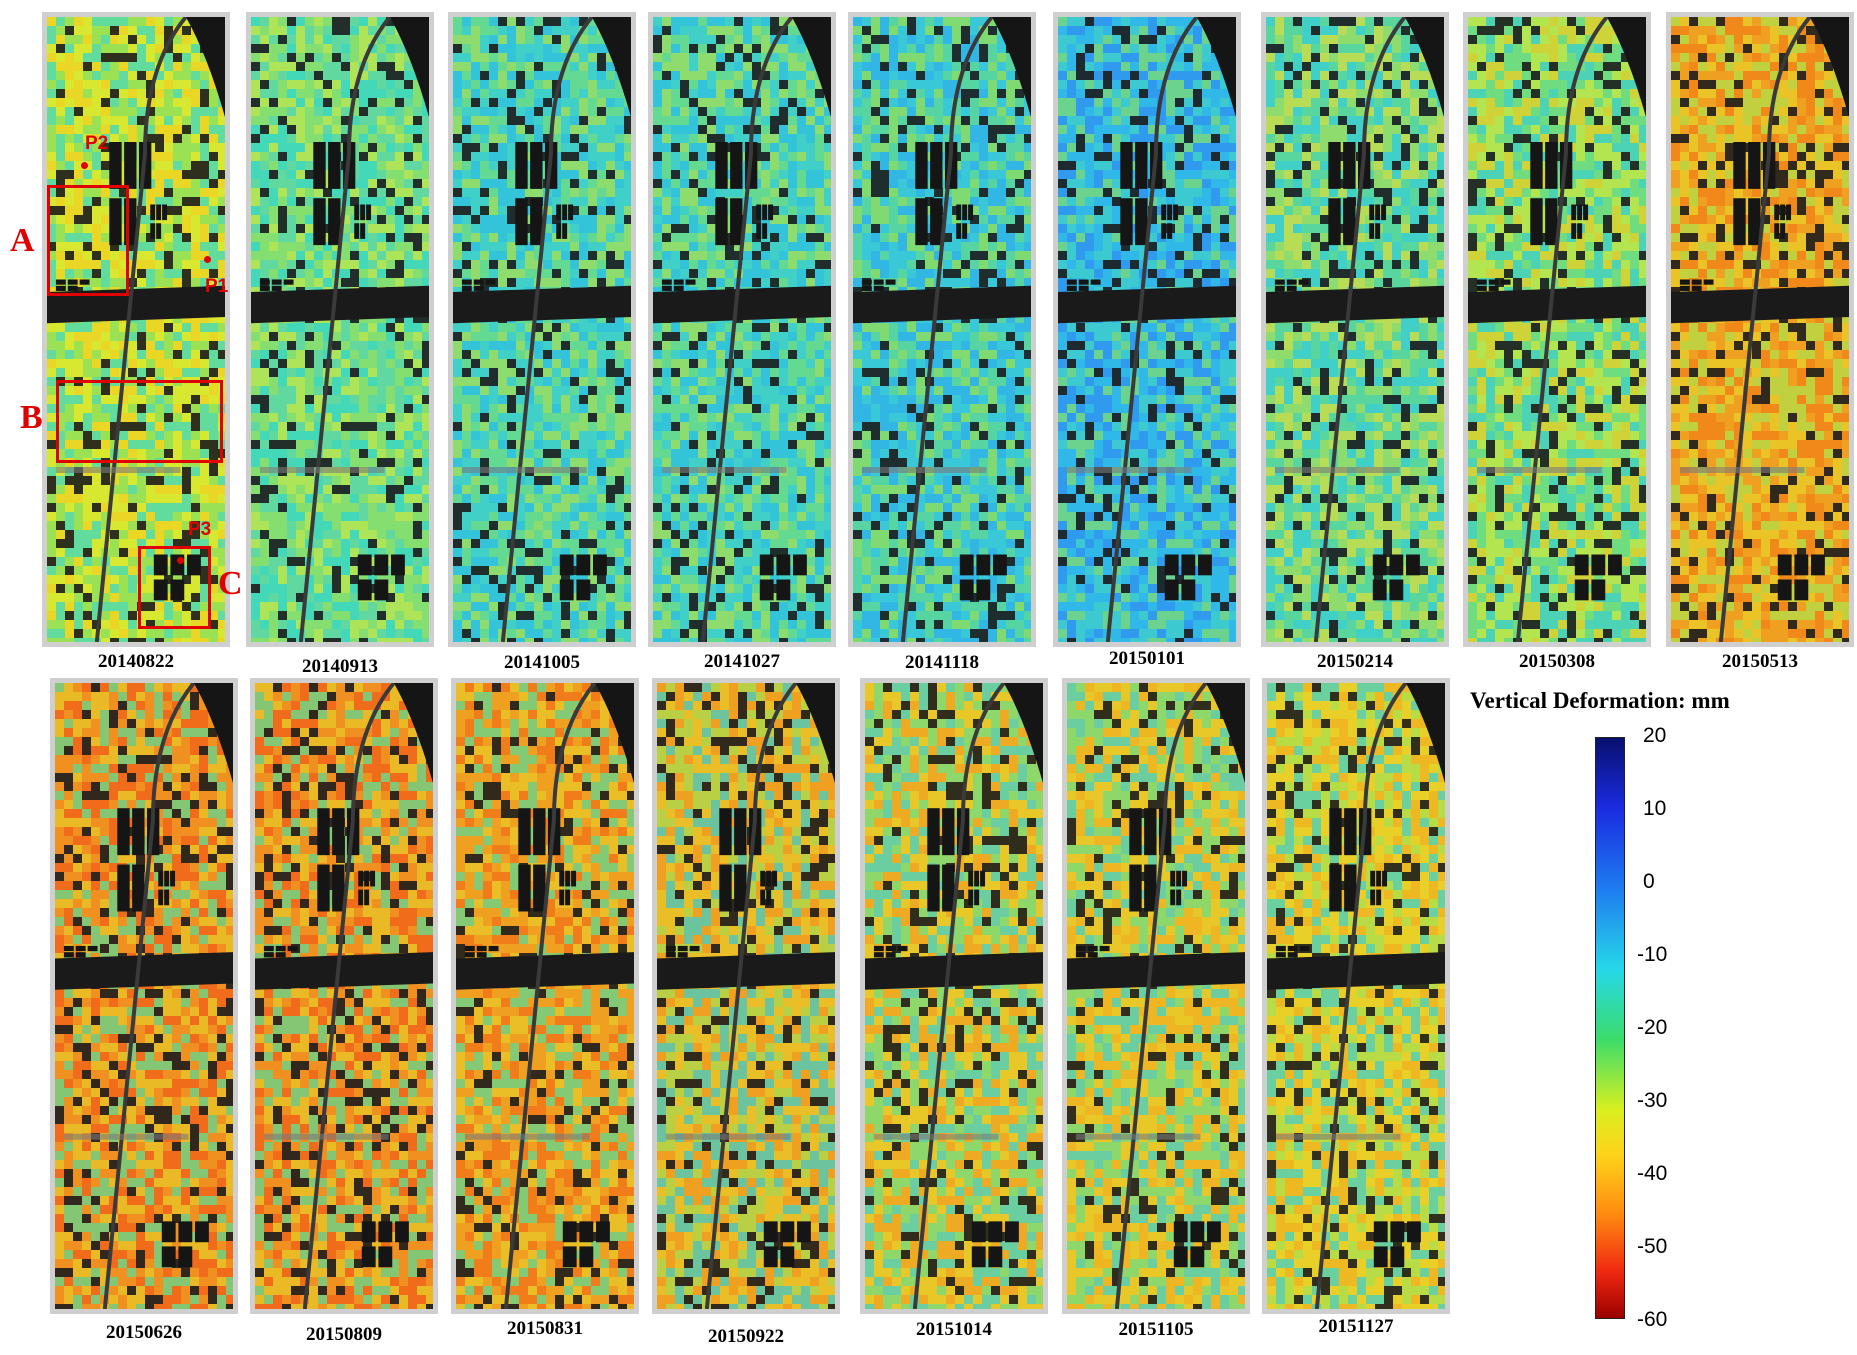 The width and height of the screenshot is (1857, 1355). What do you see at coordinates (136, 662) in the screenshot?
I see `date-label-20140822: 20140822` at bounding box center [136, 662].